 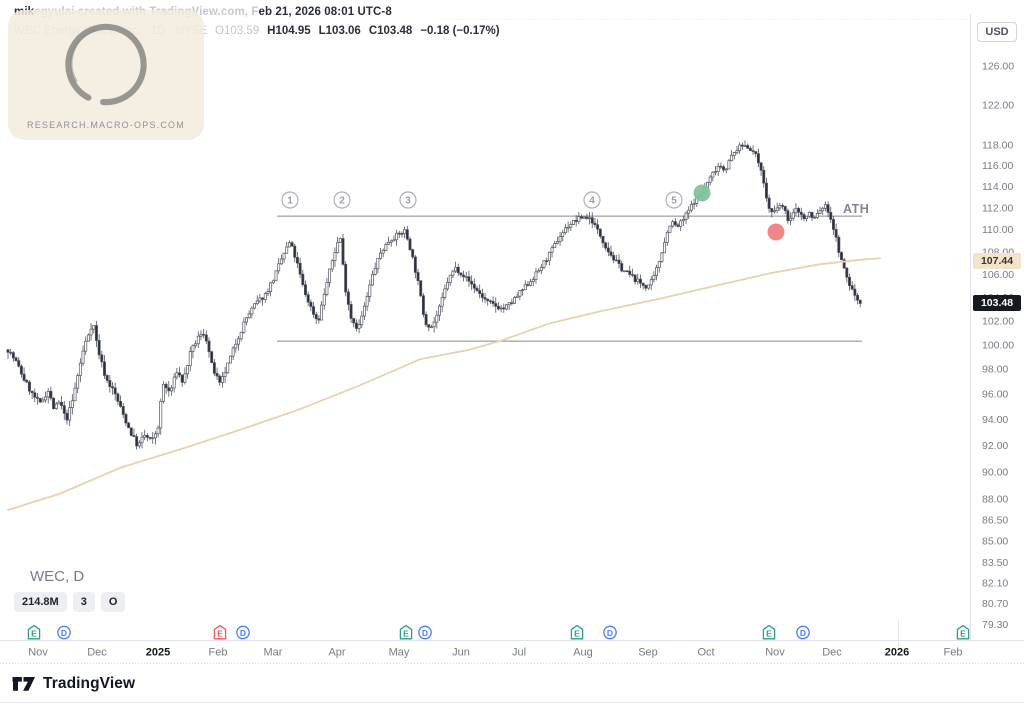 I want to click on tradingview-logo-icon, so click(x=23, y=684).